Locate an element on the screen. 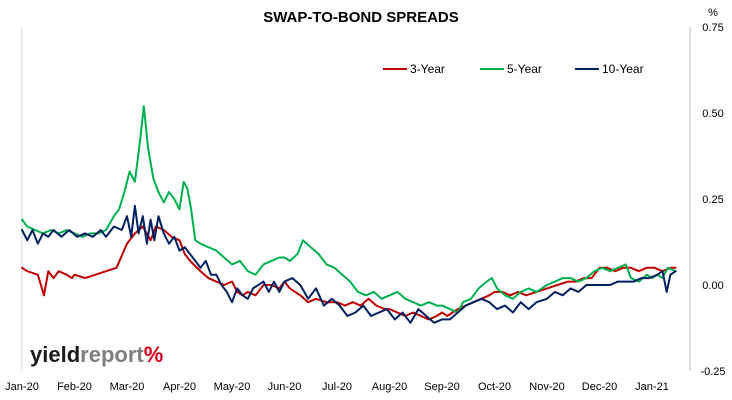 The width and height of the screenshot is (732, 400). x-tick-label: May-20 is located at coordinates (232, 387).